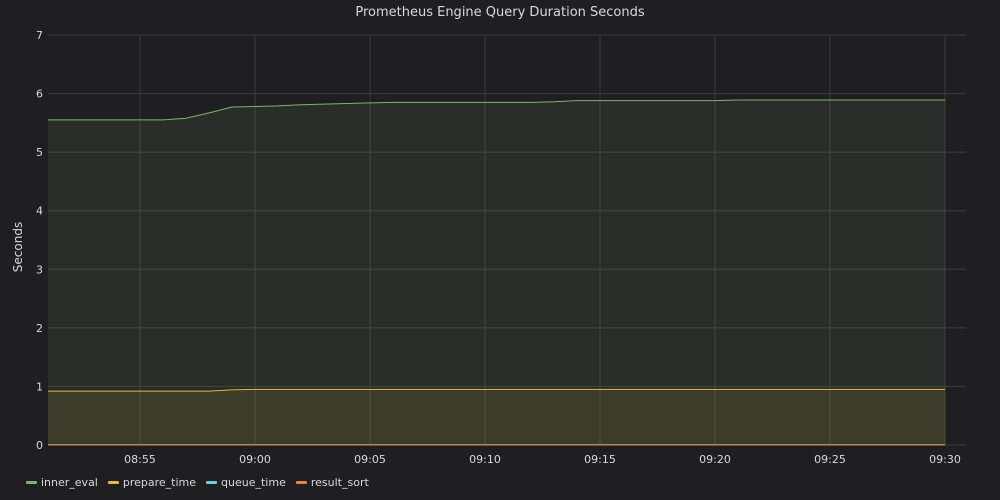 Image resolution: width=1000 pixels, height=500 pixels. I want to click on x-tick-label-09-25: 09:25, so click(830, 459).